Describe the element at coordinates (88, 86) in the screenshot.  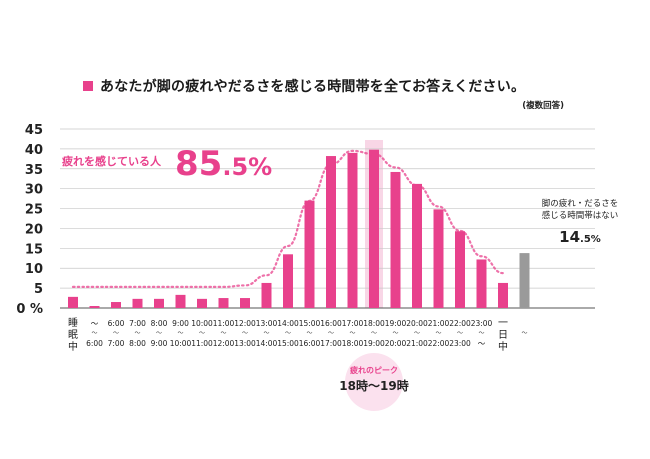
I see `title-marker` at that location.